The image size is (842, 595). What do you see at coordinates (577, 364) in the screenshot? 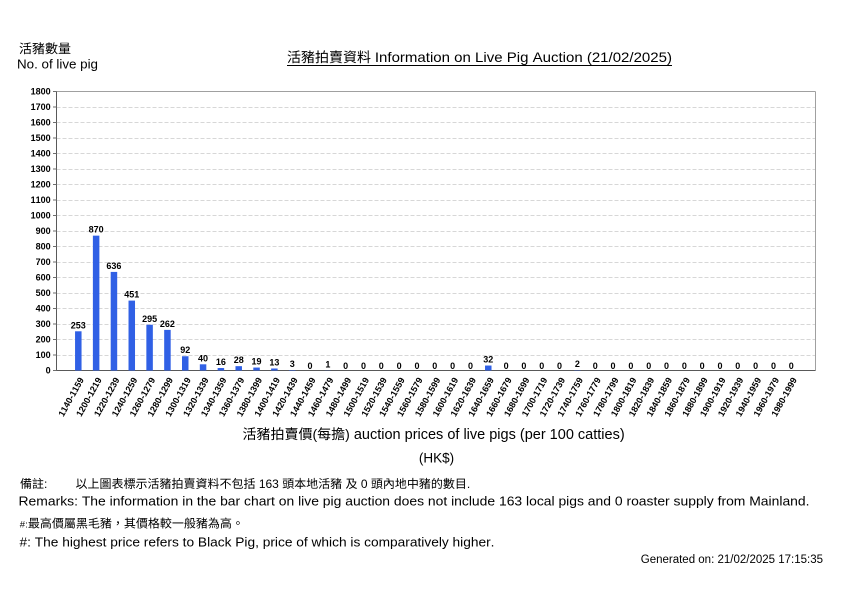
I see `svg-text: 2` at bounding box center [577, 364].